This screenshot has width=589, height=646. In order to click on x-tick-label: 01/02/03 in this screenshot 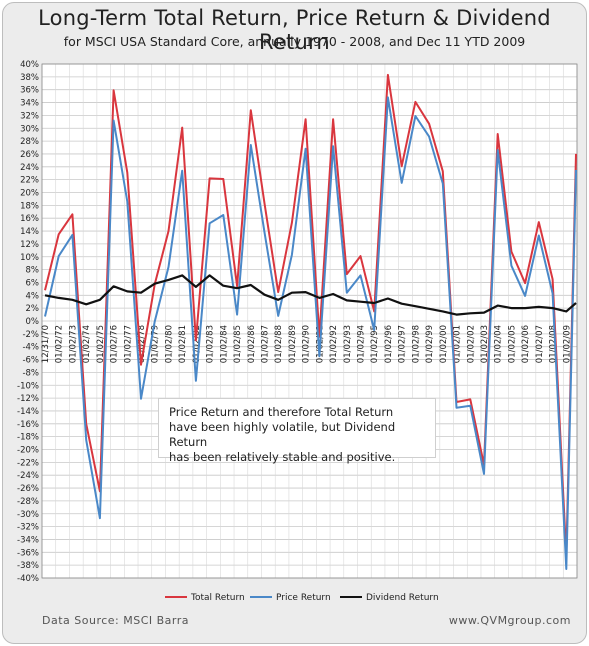, I will do `click(485, 344)`.